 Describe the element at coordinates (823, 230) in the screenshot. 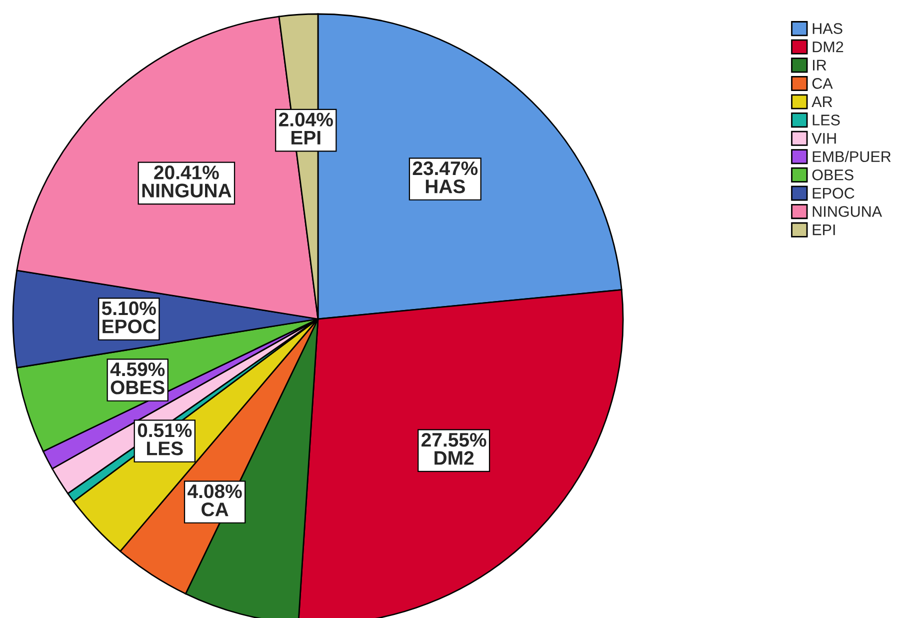

I see `legend-label: EPI` at that location.